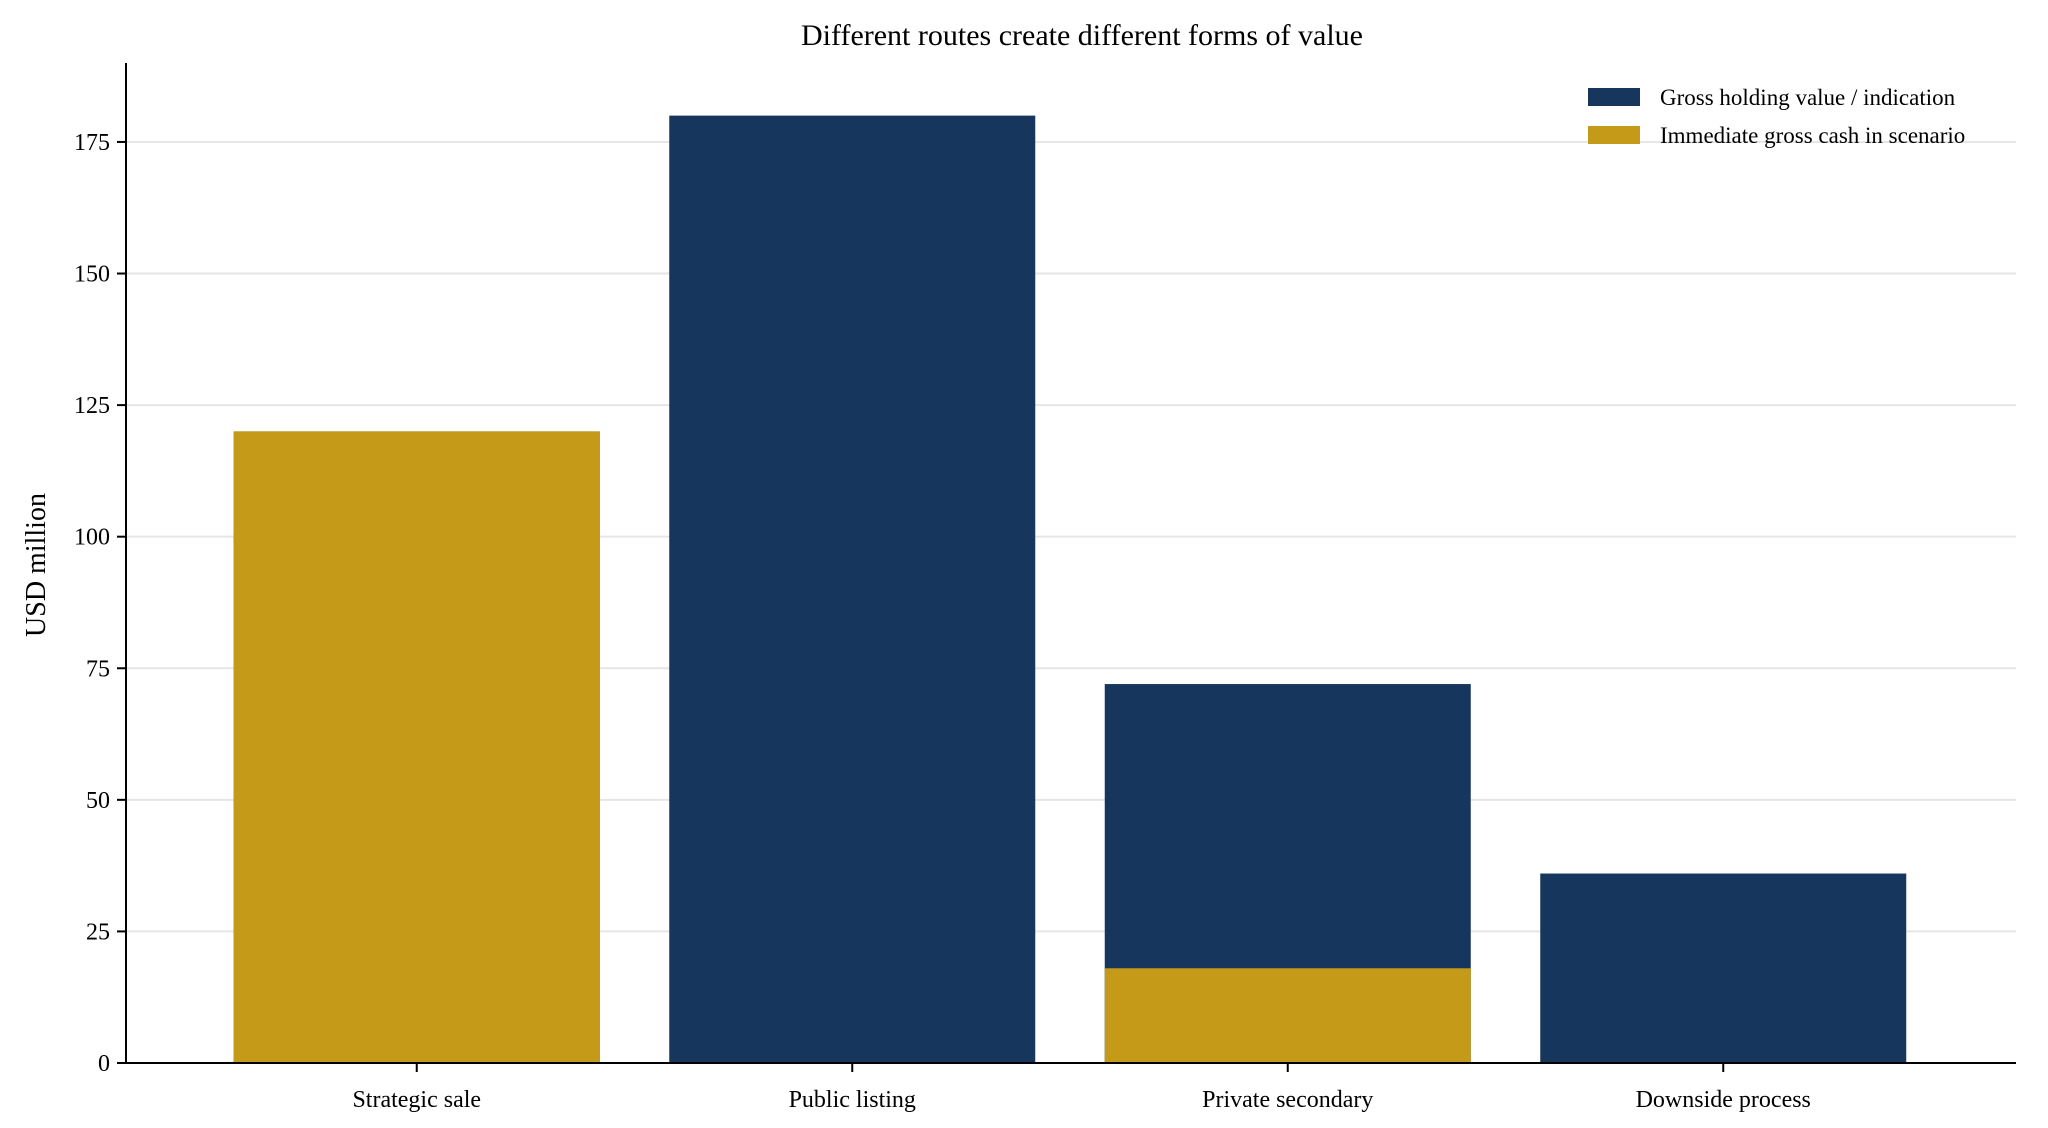  What do you see at coordinates (1614, 97) in the screenshot?
I see `legend-swatch-holding-value` at bounding box center [1614, 97].